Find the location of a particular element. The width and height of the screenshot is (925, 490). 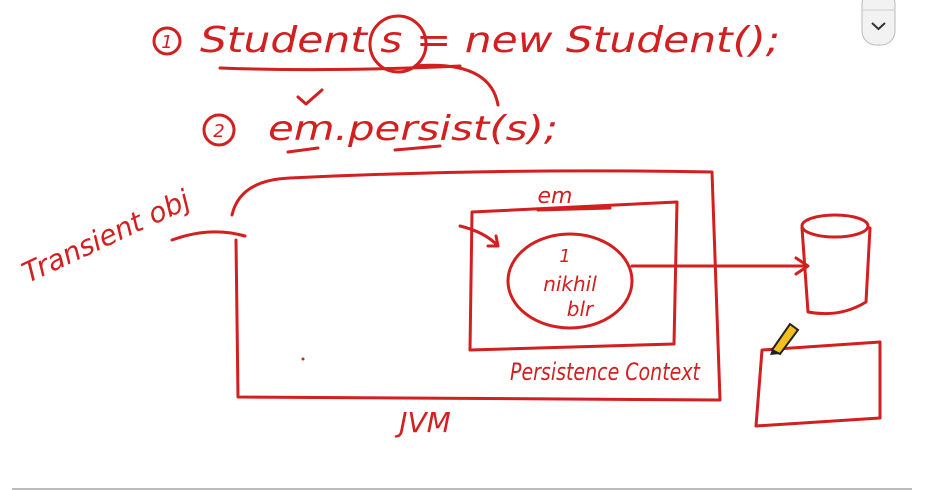

db-body is located at coordinates (836, 271).